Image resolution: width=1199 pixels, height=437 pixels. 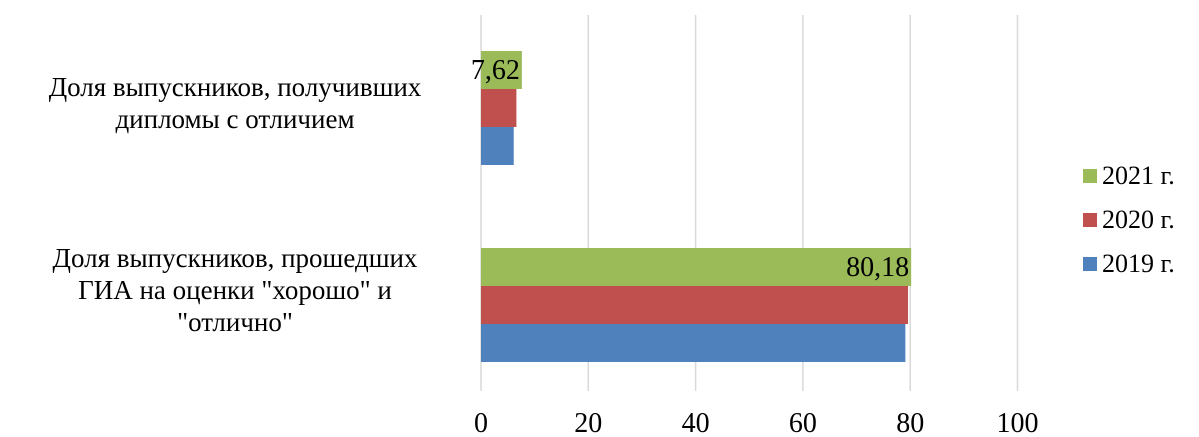 What do you see at coordinates (1090, 176) in the screenshot?
I see `legend-swatch-2021` at bounding box center [1090, 176].